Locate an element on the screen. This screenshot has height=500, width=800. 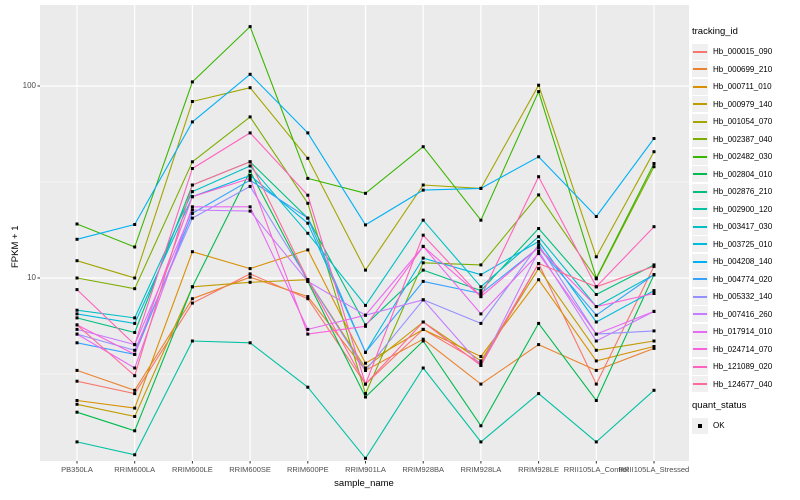
square-point-icon is located at coordinates (700, 425).